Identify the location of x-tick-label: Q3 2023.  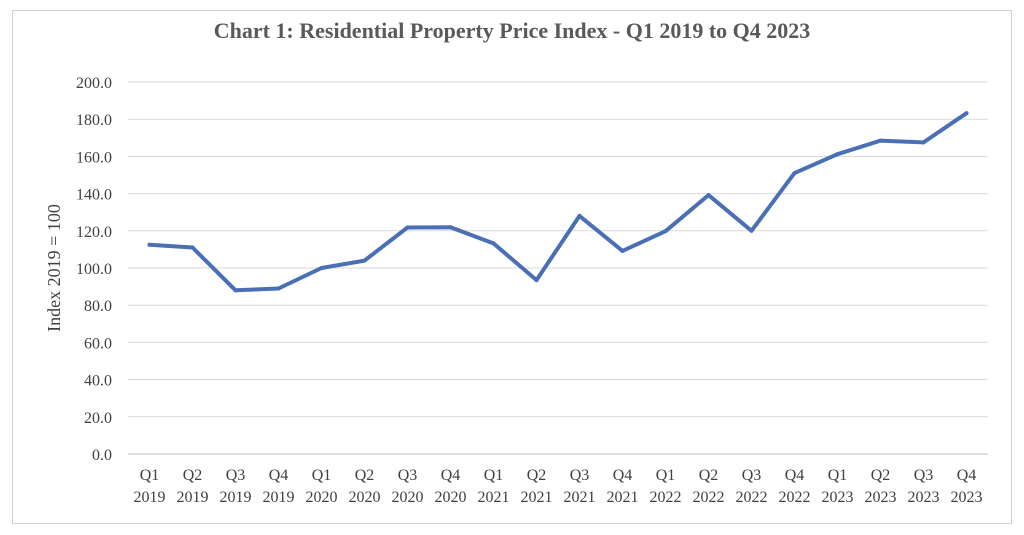
(924, 486).